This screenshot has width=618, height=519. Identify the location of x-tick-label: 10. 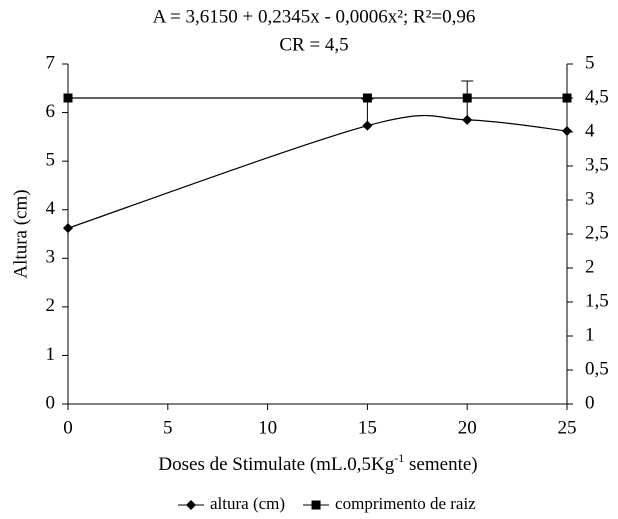
(267, 427).